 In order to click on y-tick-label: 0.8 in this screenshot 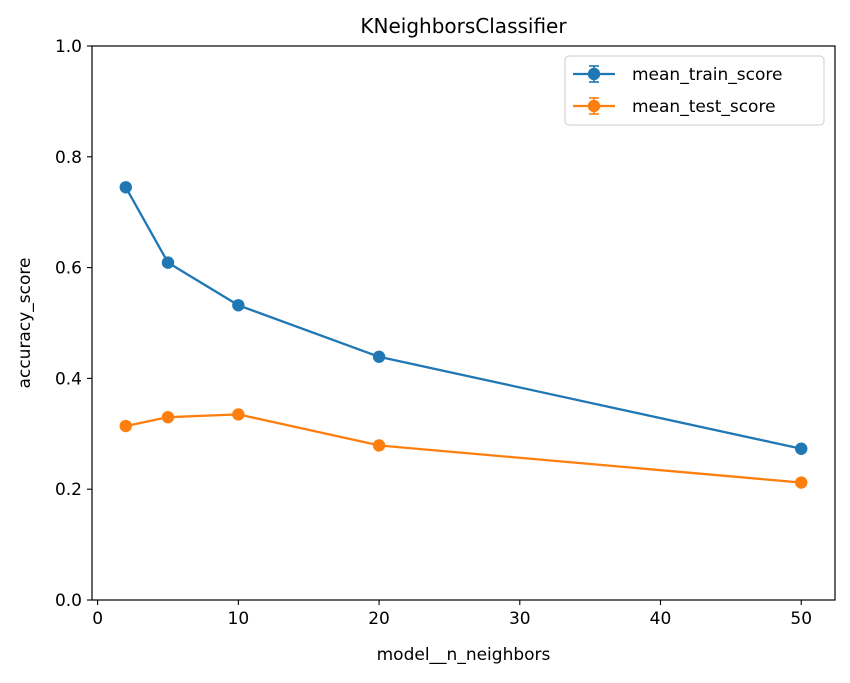, I will do `click(68, 158)`.